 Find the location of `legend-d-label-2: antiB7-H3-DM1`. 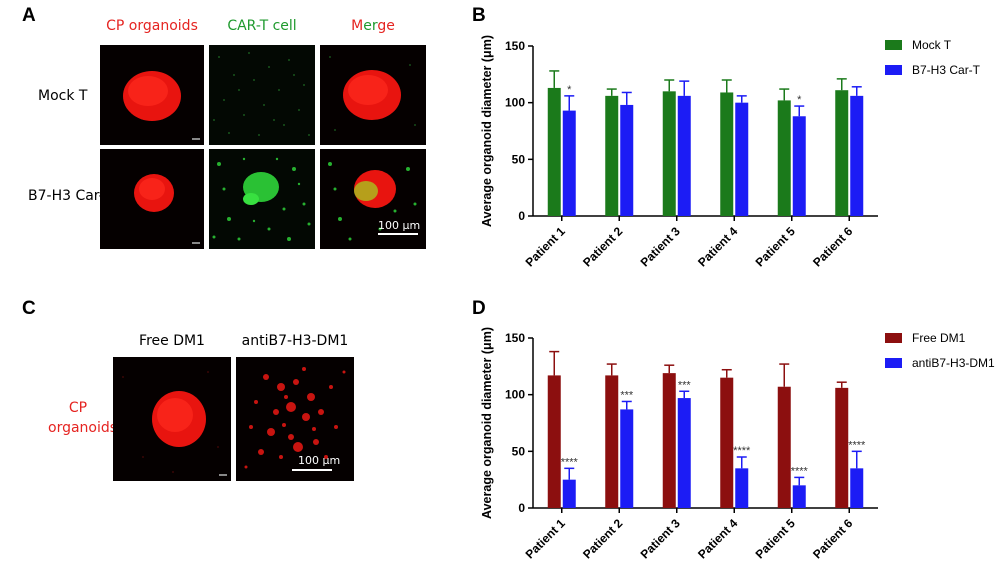

legend-d-label-2: antiB7-H3-DM1 is located at coordinates (953, 363).